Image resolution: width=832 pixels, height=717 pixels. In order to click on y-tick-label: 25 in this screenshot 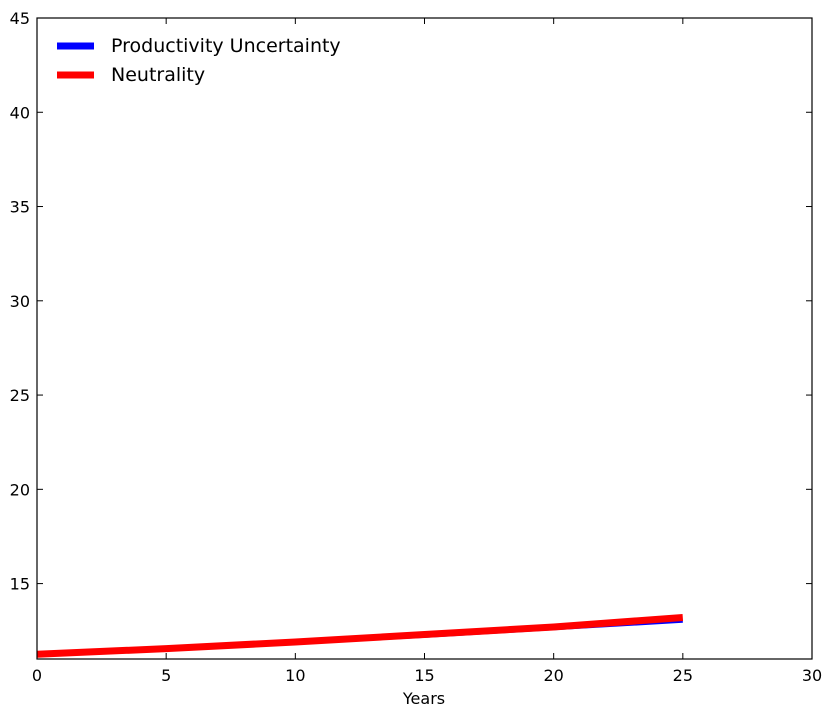, I will do `click(20, 395)`.